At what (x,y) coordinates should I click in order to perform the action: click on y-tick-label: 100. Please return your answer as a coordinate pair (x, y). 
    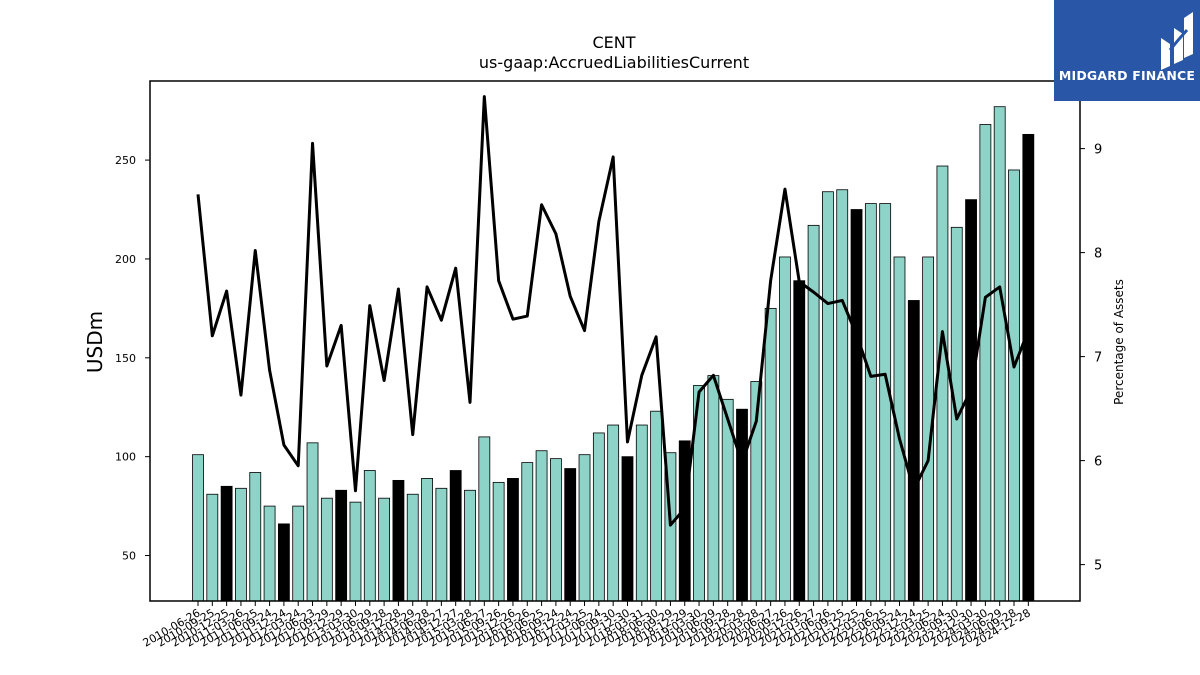
    Looking at the image, I should click on (125, 457).